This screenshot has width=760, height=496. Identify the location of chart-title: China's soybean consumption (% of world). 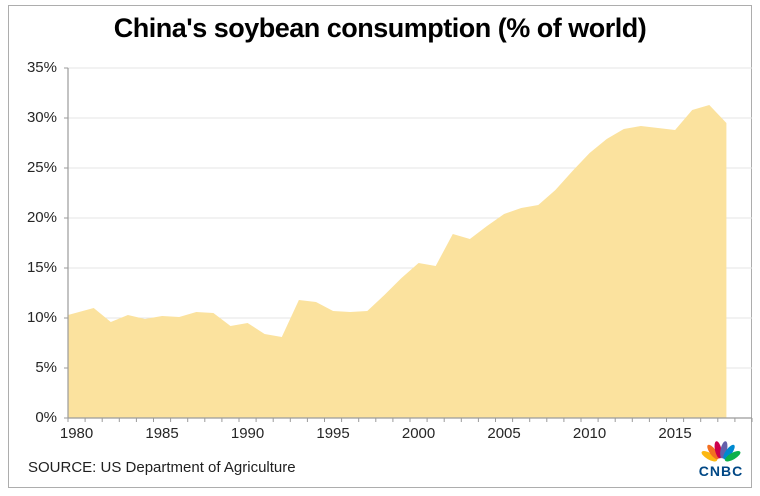
(380, 28).